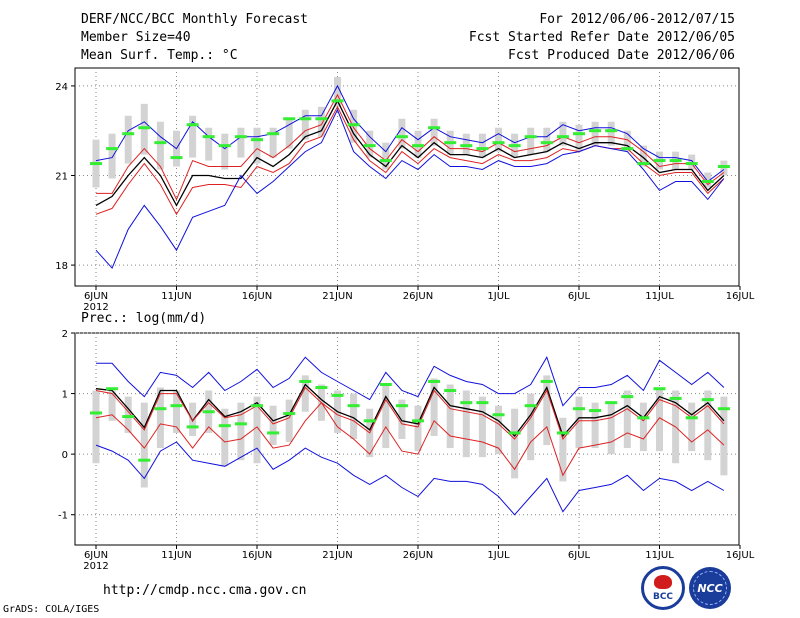 Image resolution: width=800 pixels, height=618 pixels. I want to click on grads-credit: GrADS: COLA/IGES, so click(51, 609).